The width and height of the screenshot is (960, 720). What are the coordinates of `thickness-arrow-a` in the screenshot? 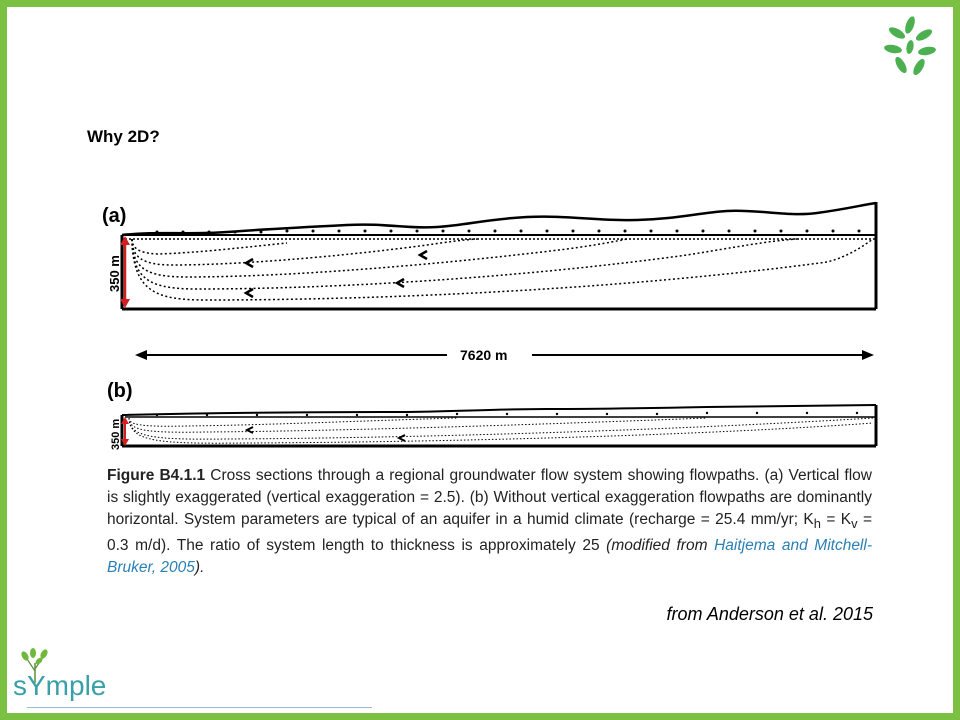 It's located at (125, 272).